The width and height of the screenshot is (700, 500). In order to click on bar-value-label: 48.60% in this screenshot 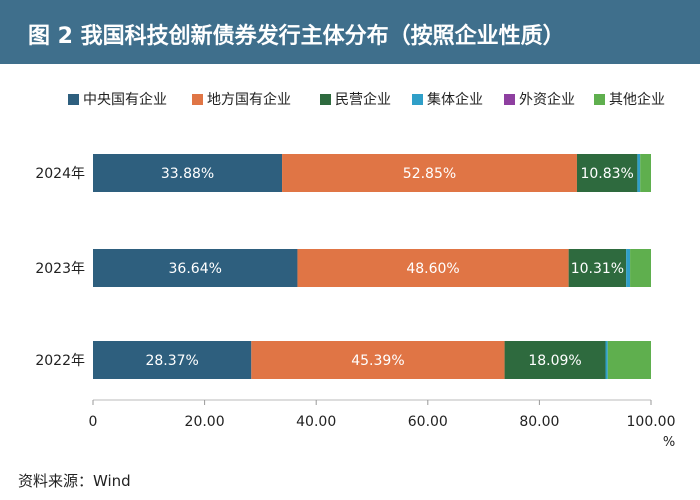, I will do `click(432, 269)`.